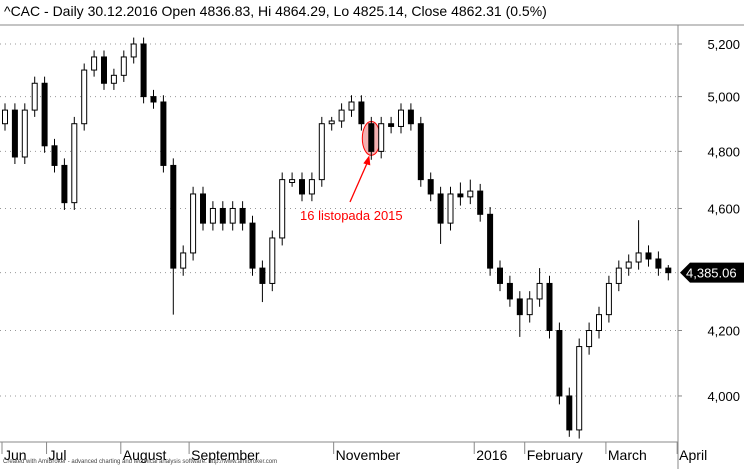  Describe the element at coordinates (555, 455) in the screenshot. I see `x-tick-label: February` at that location.